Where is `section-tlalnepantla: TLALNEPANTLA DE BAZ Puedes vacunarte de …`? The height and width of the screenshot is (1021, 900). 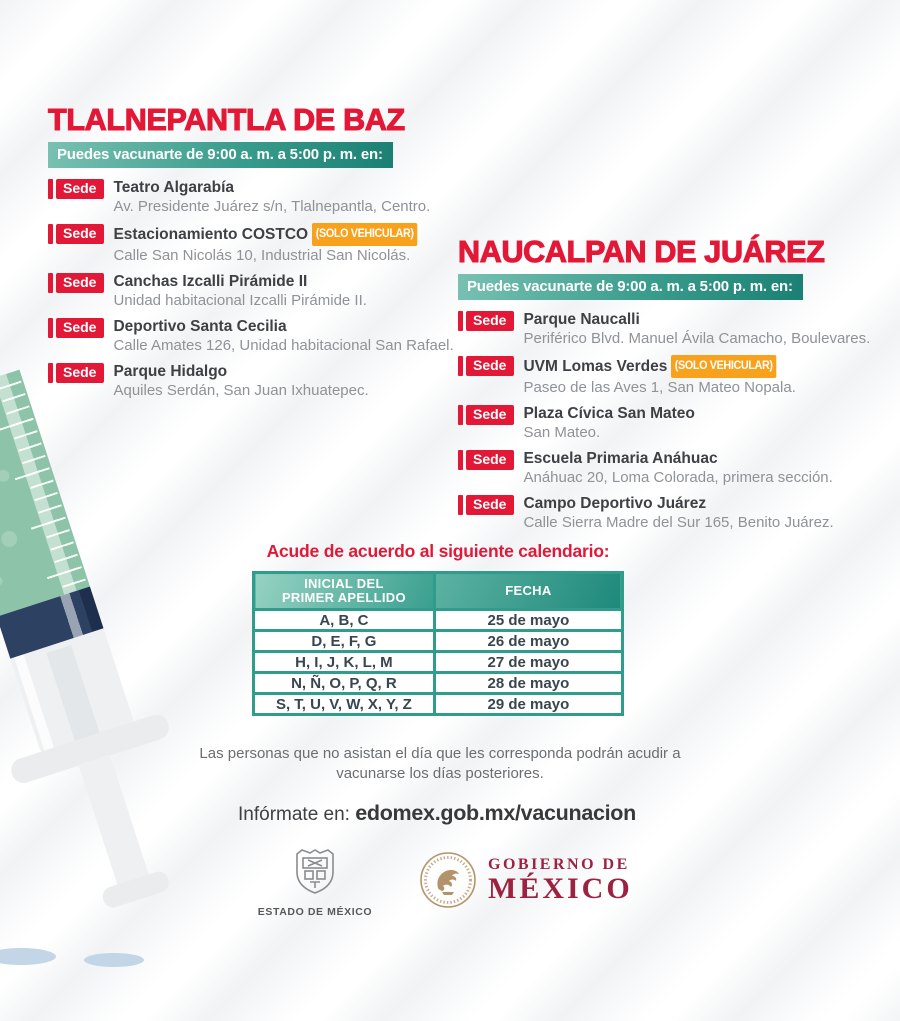 section-tlalnepantla: TLALNEPANTLA DE BAZ Puedes vacunarte de … is located at coordinates (253, 255).